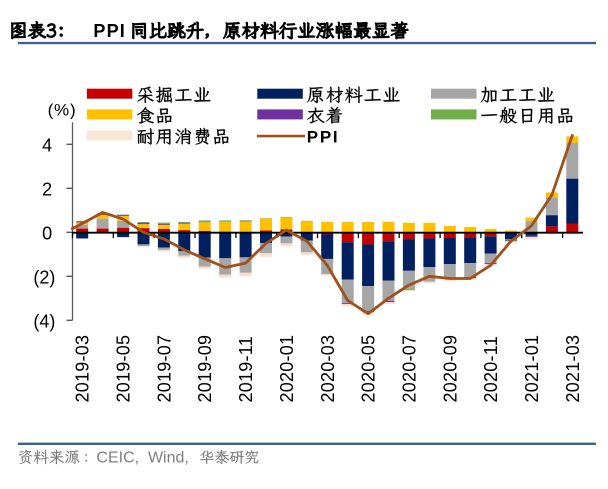 The width and height of the screenshot is (608, 489). What do you see at coordinates (124, 369) in the screenshot?
I see `svg-text: 2019-05` at bounding box center [124, 369].